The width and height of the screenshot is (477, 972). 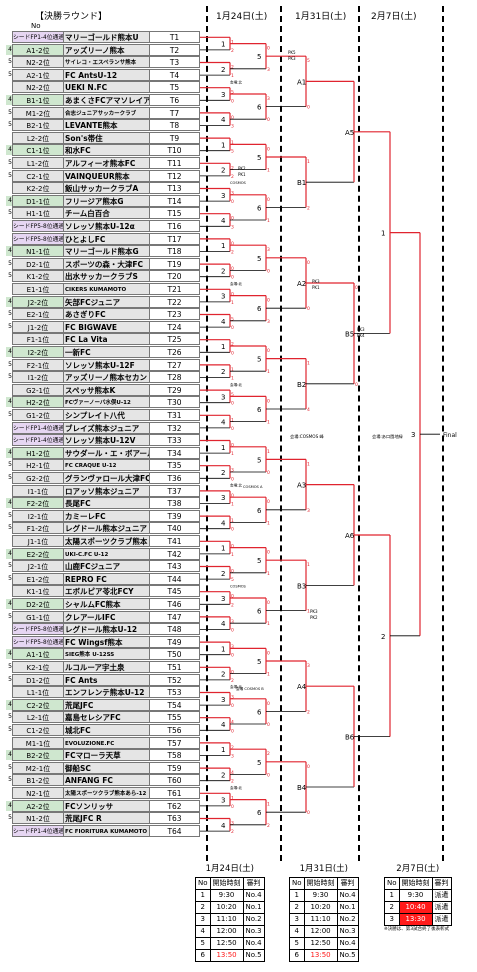 I want to click on rank-cell: F1-1位, so click(x=38, y=339).